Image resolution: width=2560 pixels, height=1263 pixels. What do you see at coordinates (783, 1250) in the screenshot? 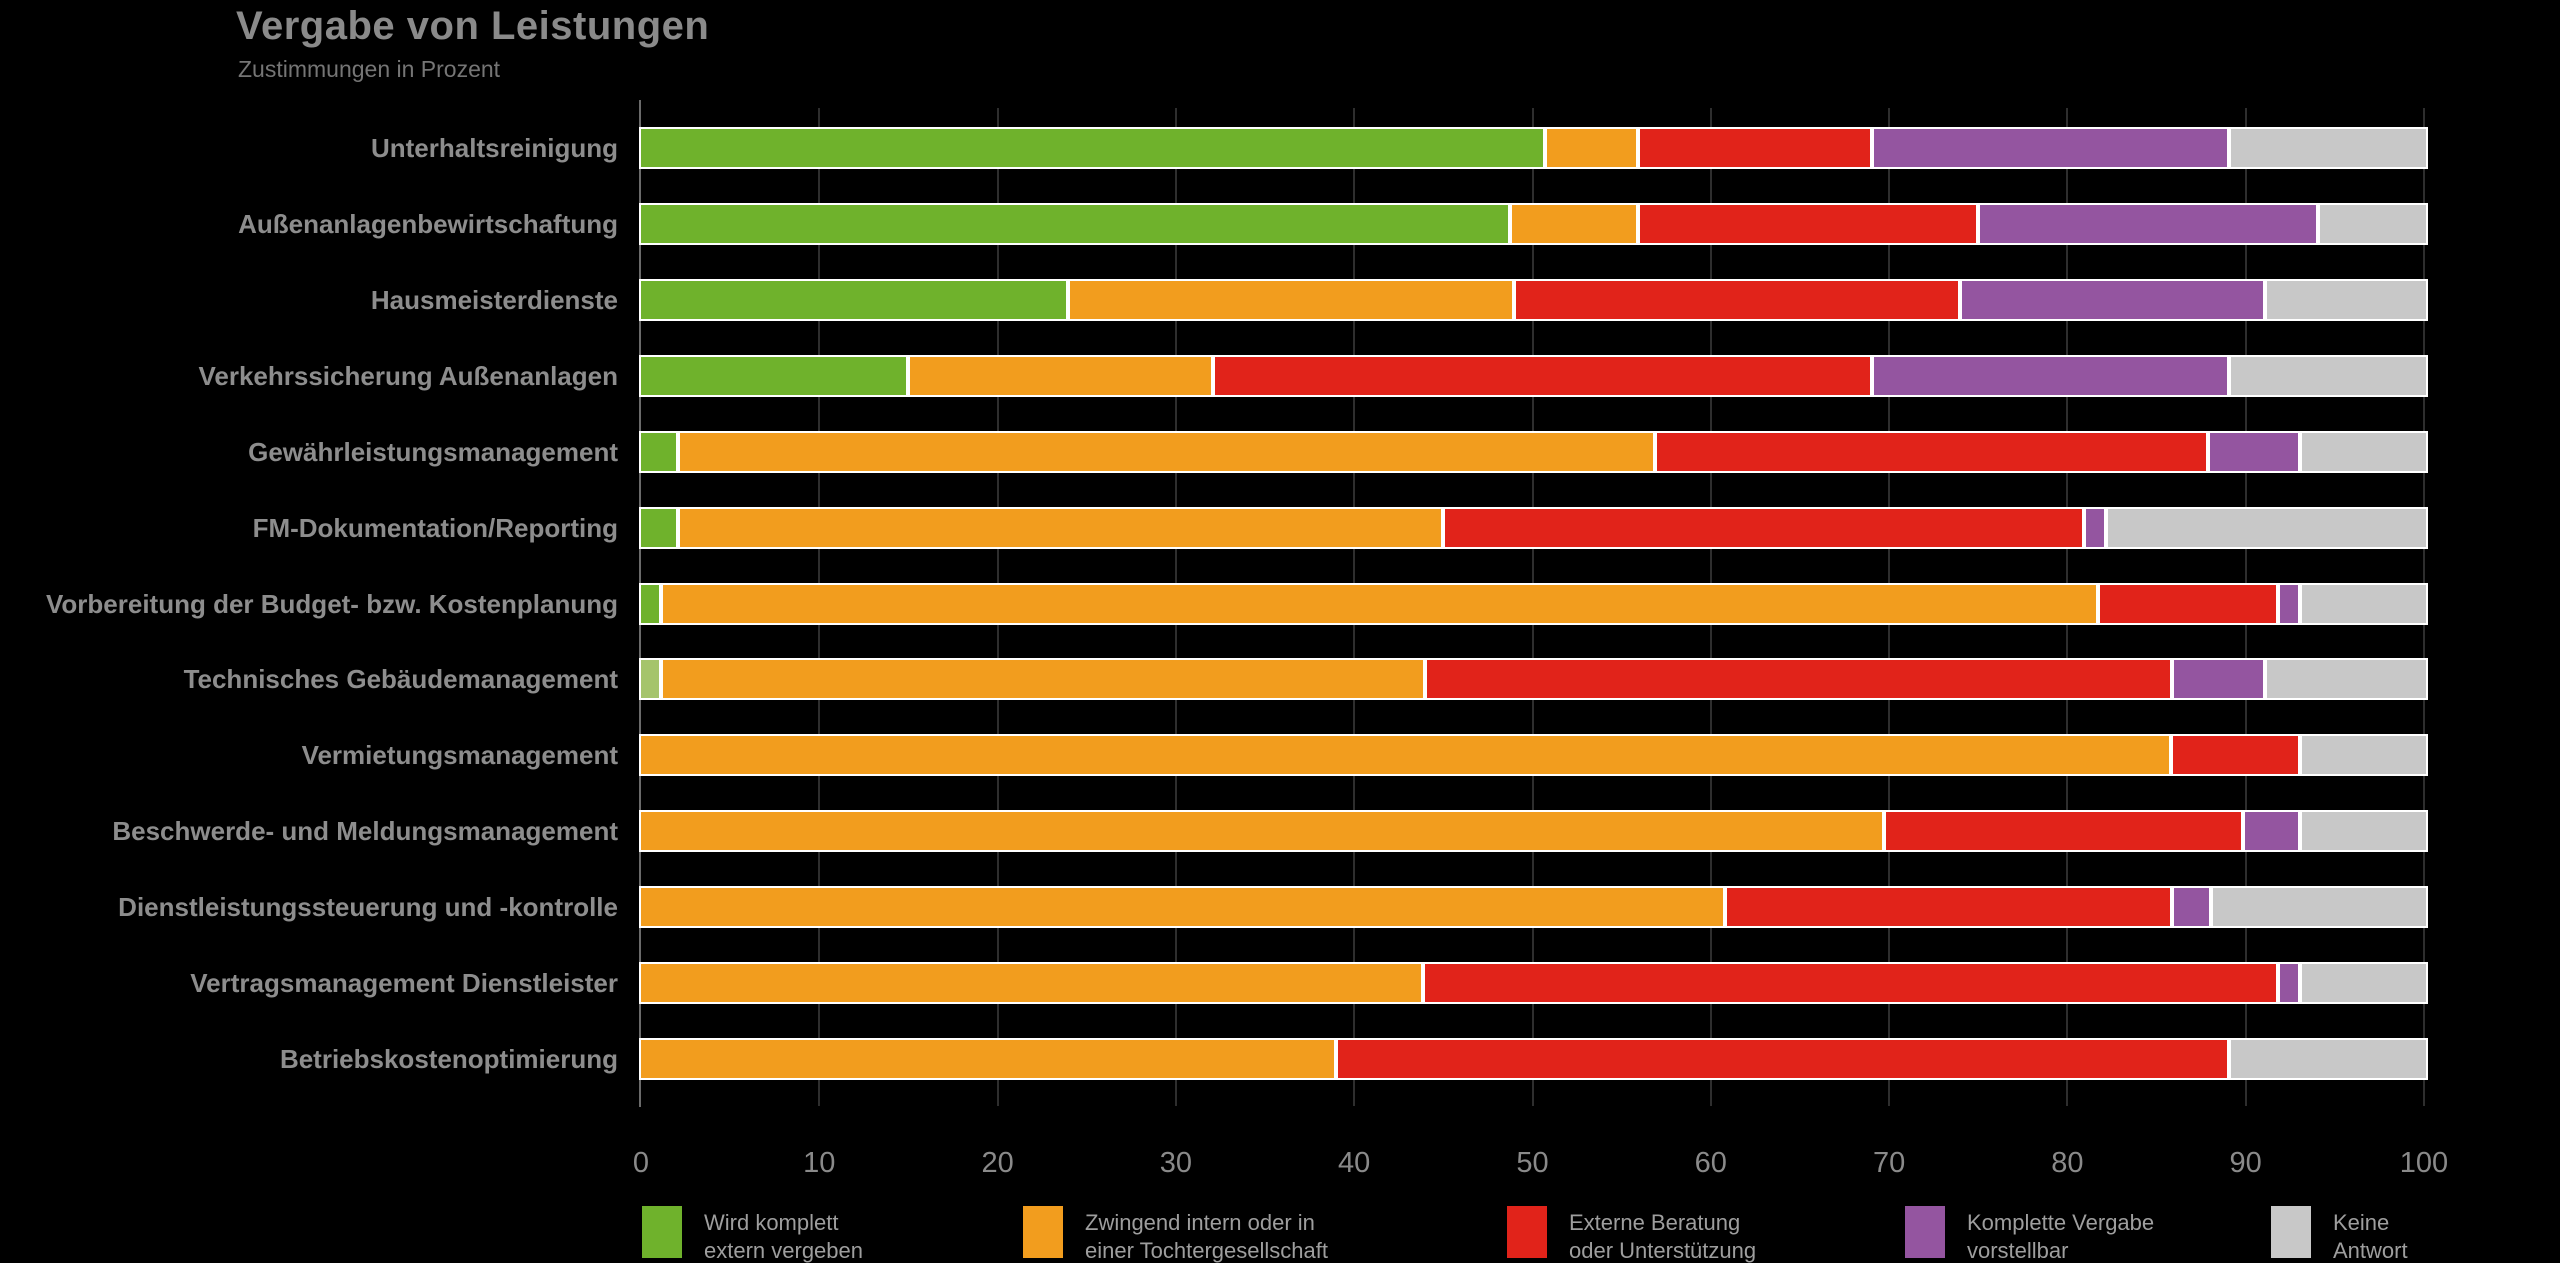
I see `legend-label-line: extern vergeben` at bounding box center [783, 1250].